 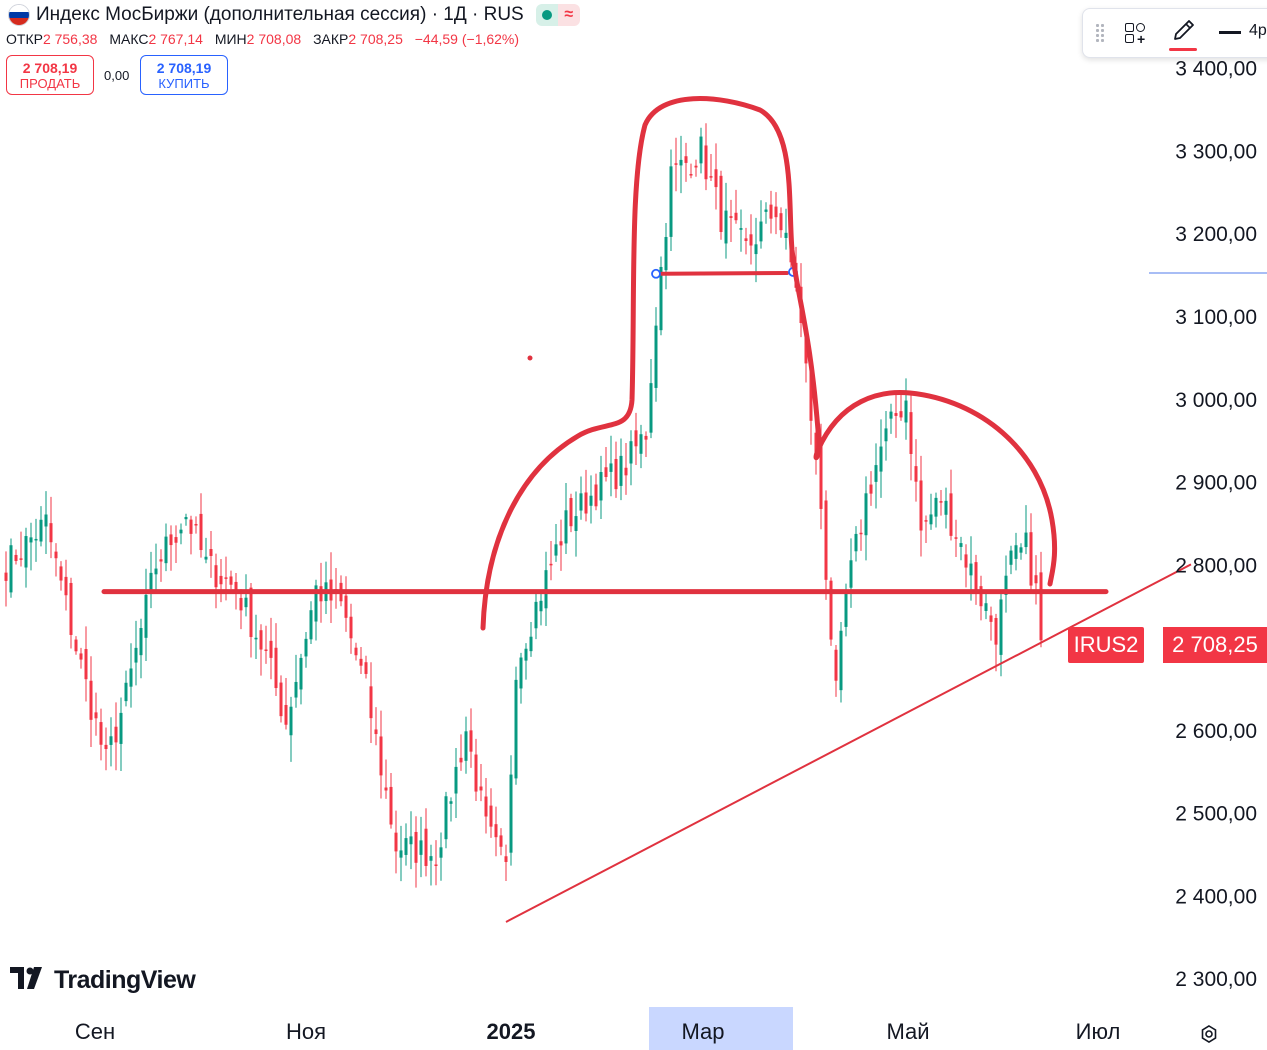 What do you see at coordinates (1230, 32) in the screenshot?
I see `line-style-icon` at bounding box center [1230, 32].